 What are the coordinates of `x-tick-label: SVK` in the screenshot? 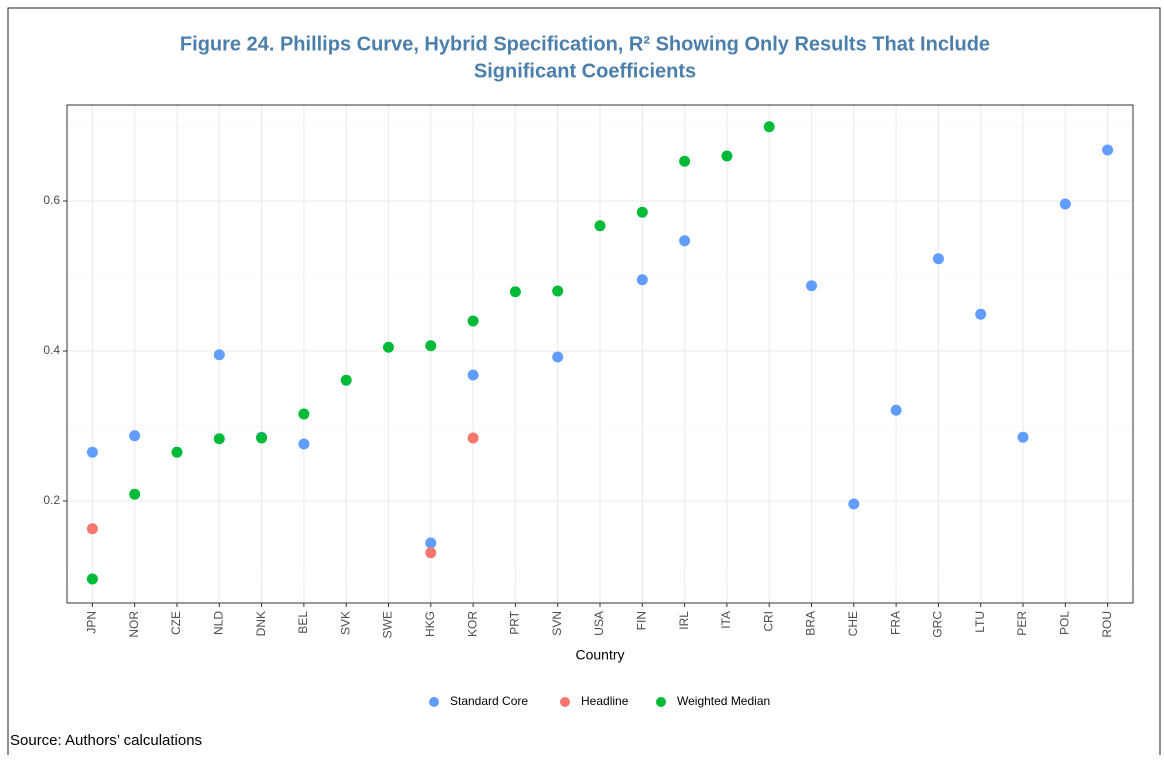 It's located at (345, 623).